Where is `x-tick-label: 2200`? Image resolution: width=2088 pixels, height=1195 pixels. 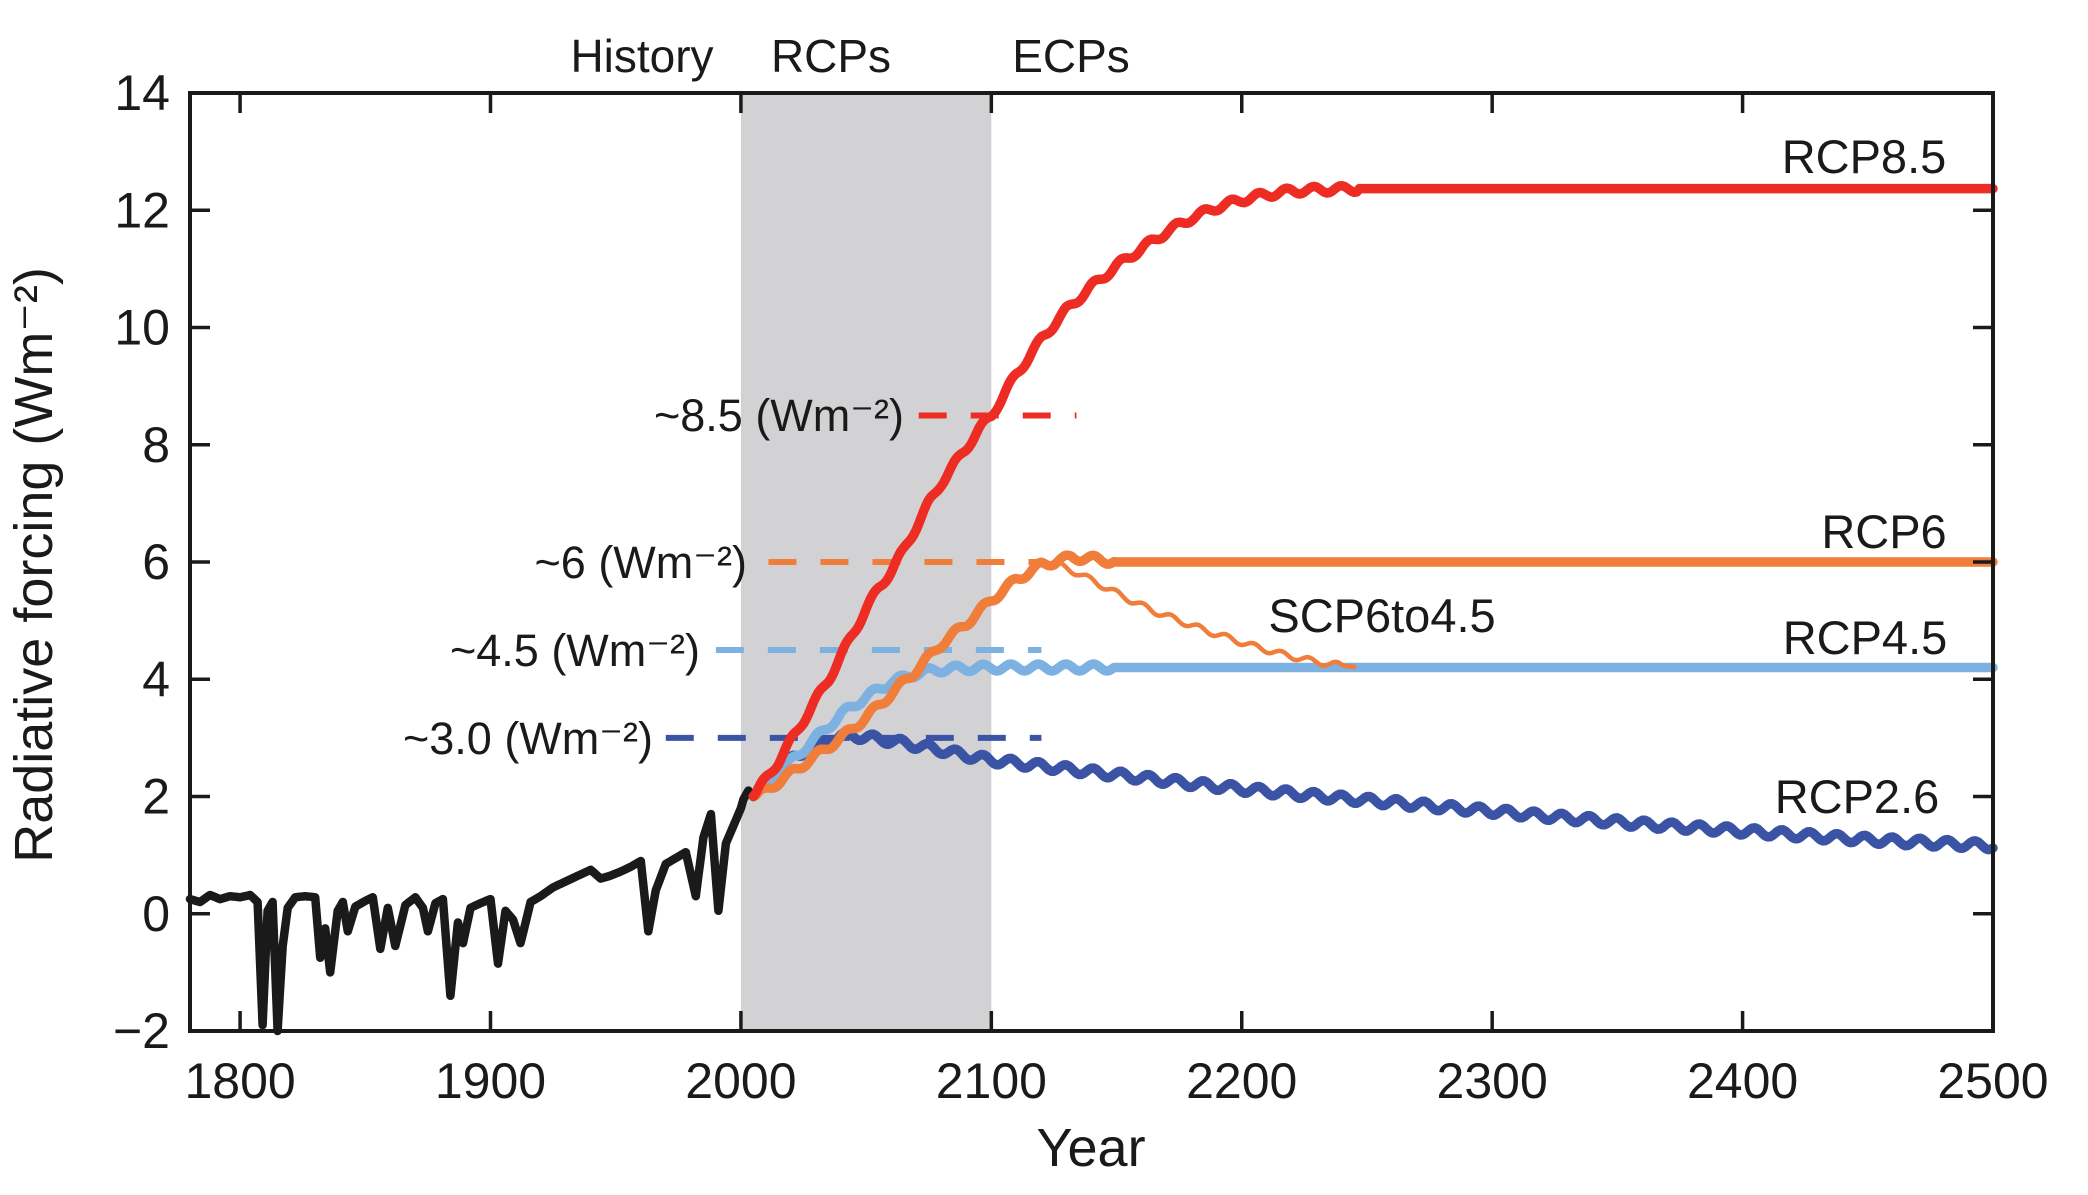 x-tick-label: 2200 is located at coordinates (1241, 1081).